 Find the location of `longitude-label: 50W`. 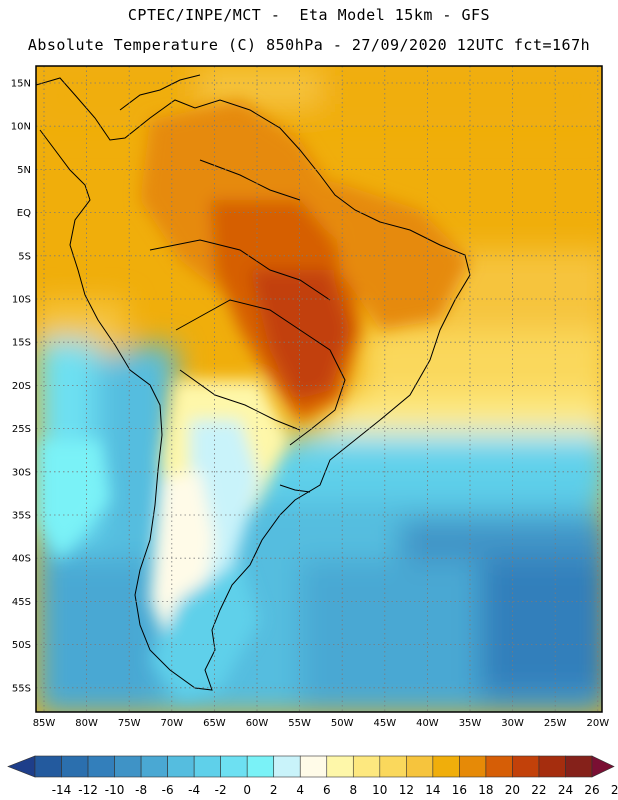

longitude-label: 50W is located at coordinates (342, 723).